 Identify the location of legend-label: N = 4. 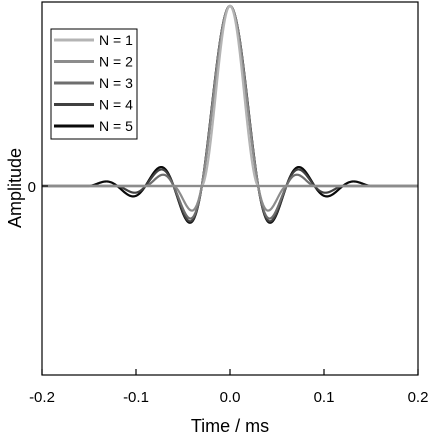
(116, 105).